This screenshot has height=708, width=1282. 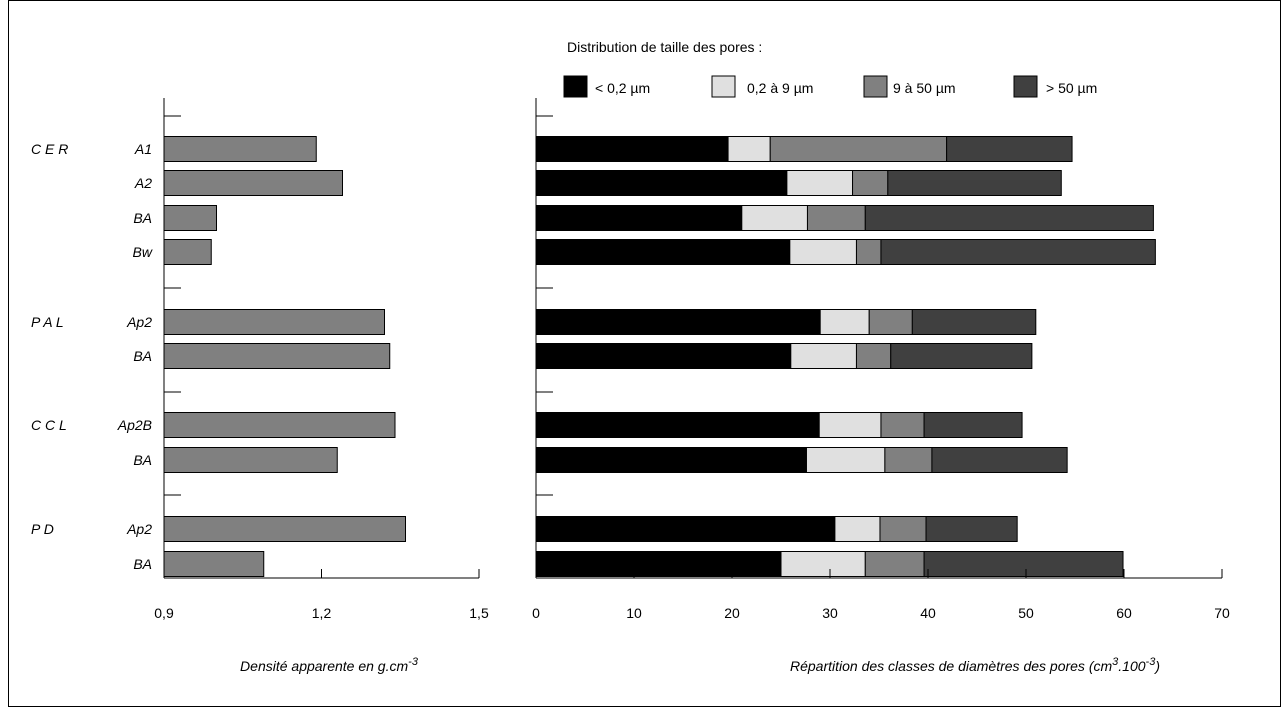 I want to click on pore-tick-label: 40, so click(x=928, y=613).